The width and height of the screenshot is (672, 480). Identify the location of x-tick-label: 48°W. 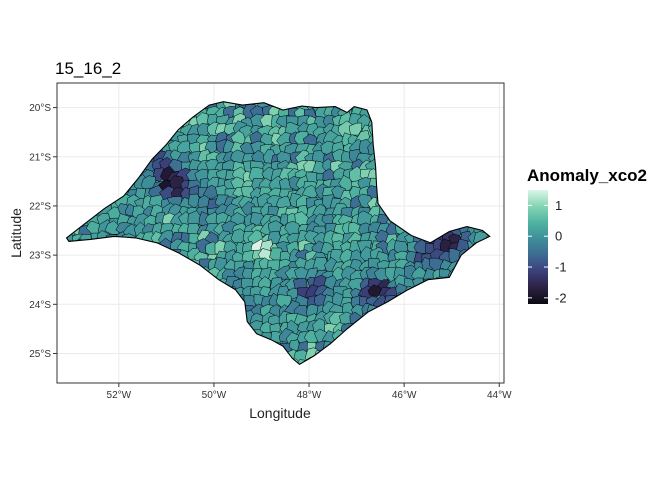
(309, 395).